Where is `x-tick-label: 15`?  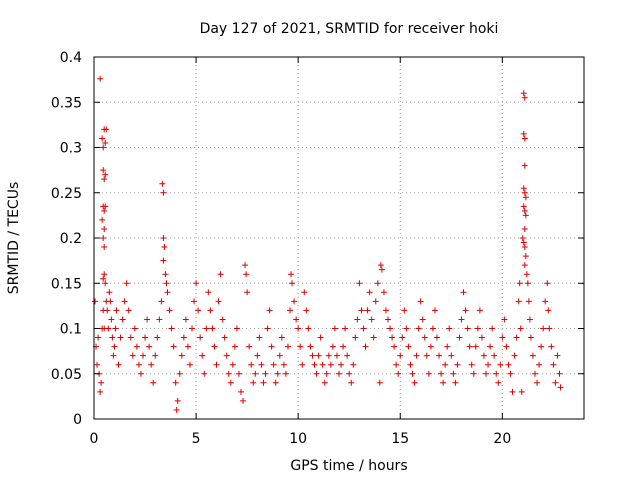 x-tick-label: 15 is located at coordinates (400, 439).